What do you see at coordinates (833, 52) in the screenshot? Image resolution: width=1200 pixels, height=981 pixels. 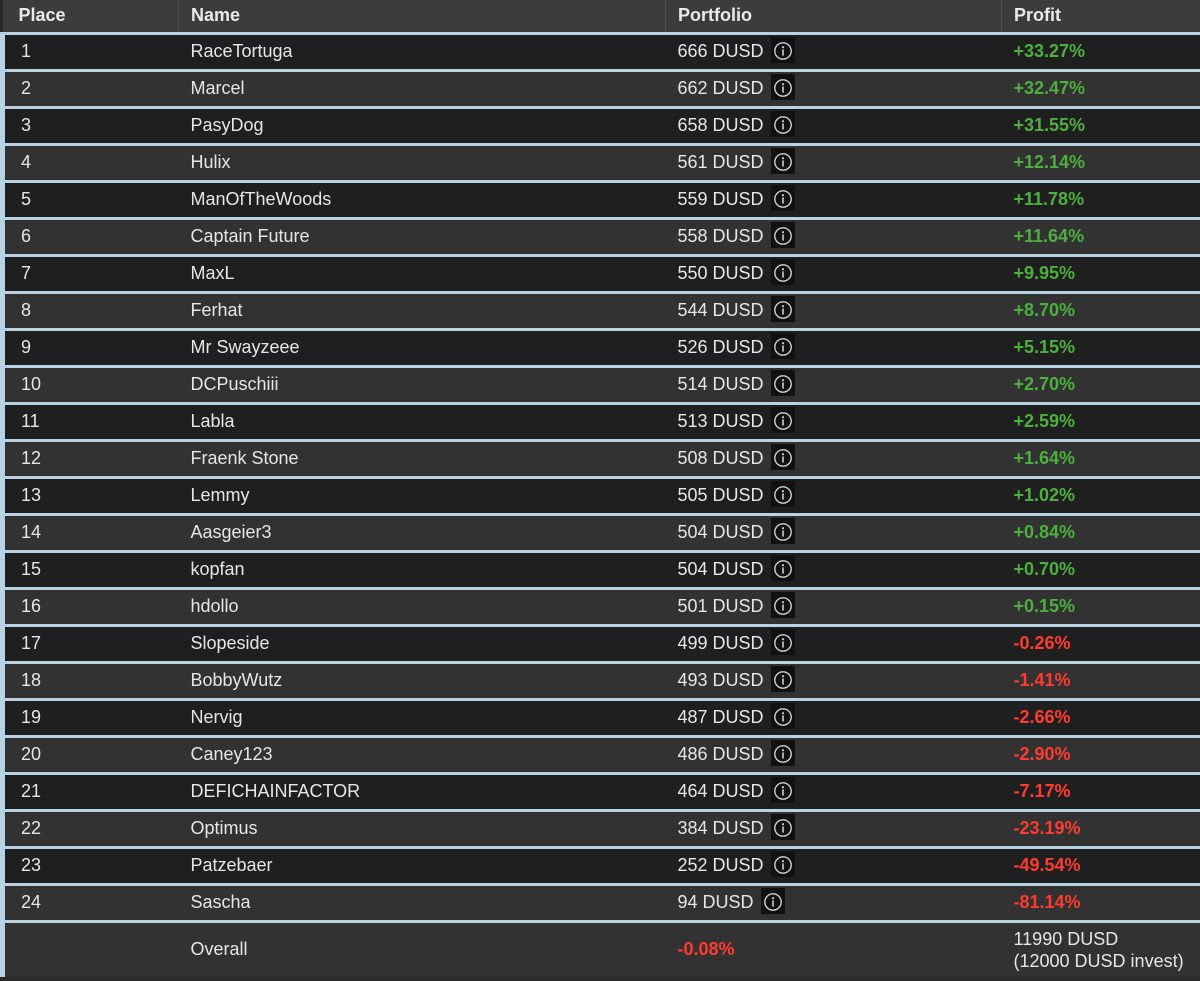 I see `portfolio-cell: 666 DUSD` at bounding box center [833, 52].